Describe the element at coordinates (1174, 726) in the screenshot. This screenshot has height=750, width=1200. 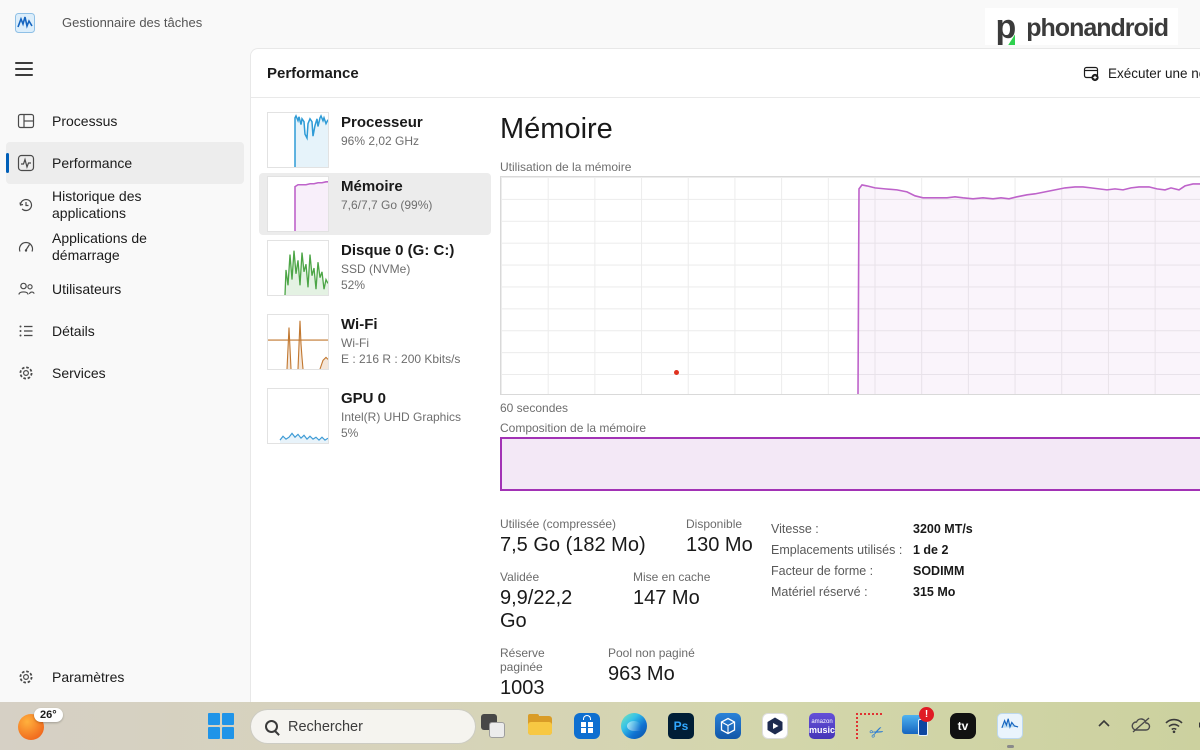
I see `wifi-icon` at that location.